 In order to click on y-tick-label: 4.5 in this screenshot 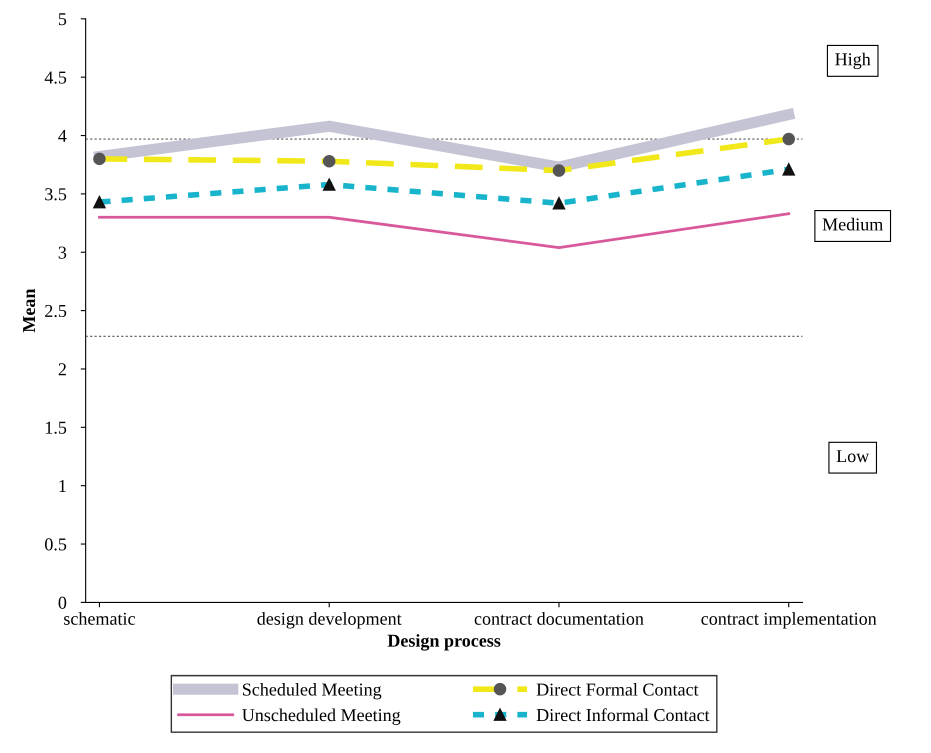, I will do `click(55, 78)`.